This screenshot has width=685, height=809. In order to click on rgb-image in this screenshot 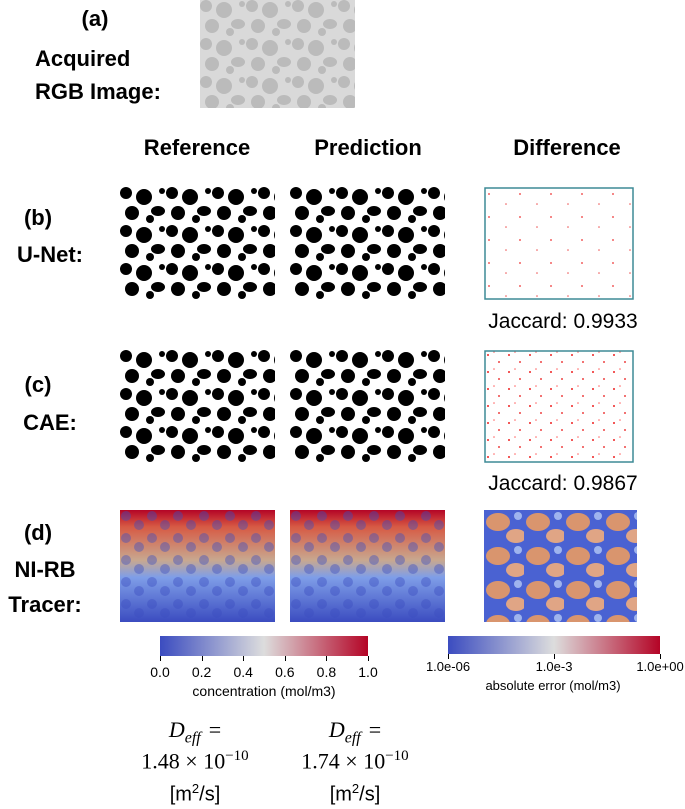, I will do `click(277, 54)`.